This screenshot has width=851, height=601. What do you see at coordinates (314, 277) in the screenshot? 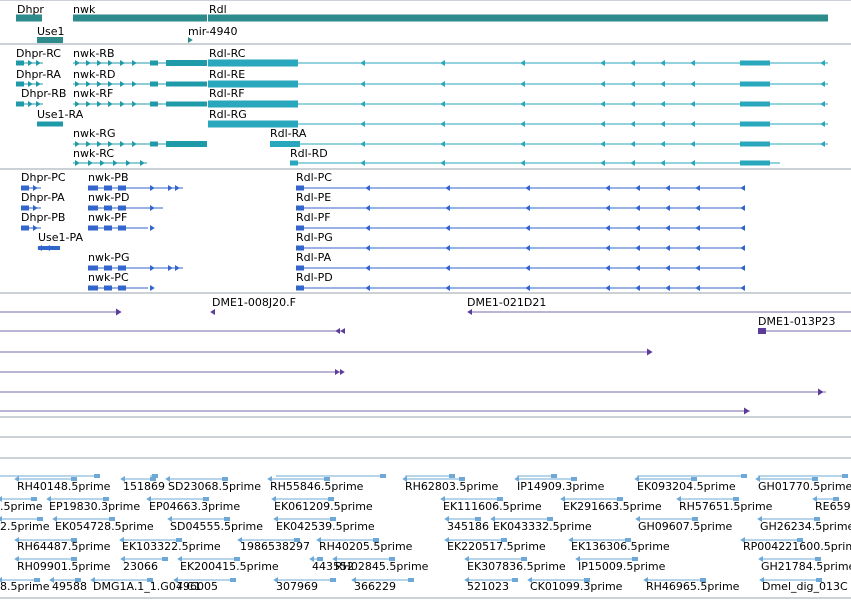
I see `protein-label-rdl-pd: Rdl-PD` at bounding box center [314, 277].